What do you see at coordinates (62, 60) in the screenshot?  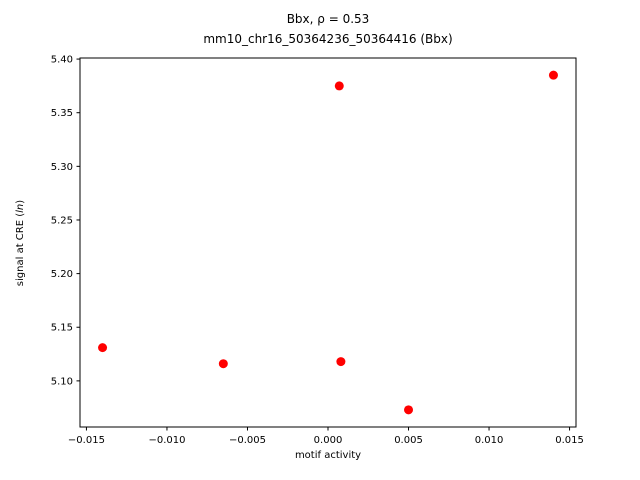 I see `y-tick-label: 5.40` at bounding box center [62, 60].